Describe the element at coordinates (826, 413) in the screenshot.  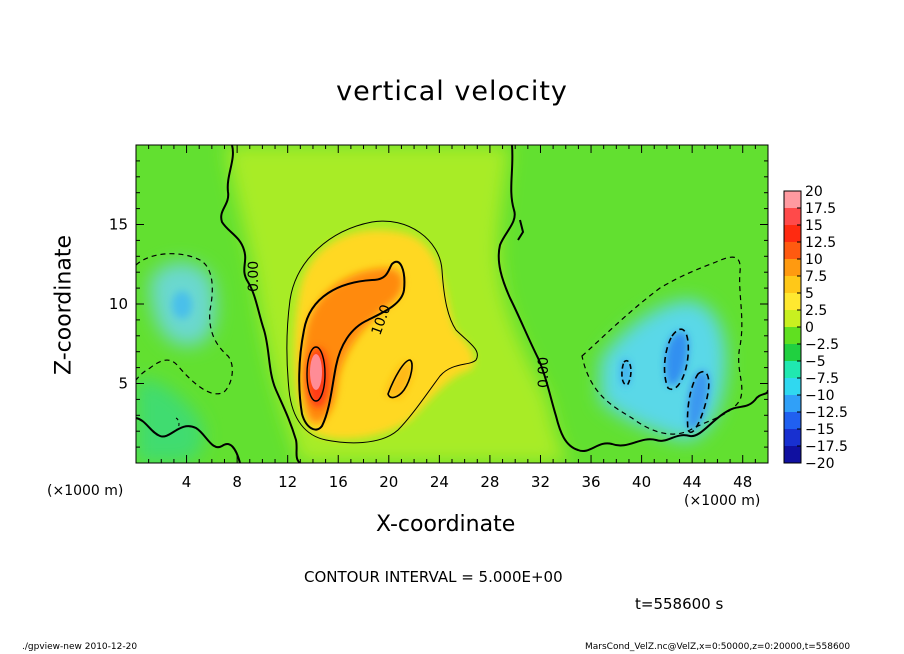
I see `colorbar-label: −12.5` at that location.